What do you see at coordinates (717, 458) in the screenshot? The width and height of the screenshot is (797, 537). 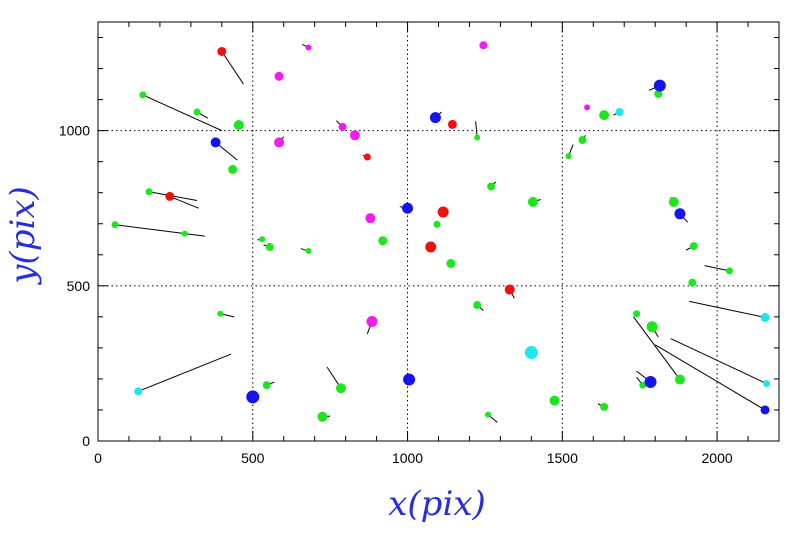 I see `x-tick-label: 2000` at bounding box center [717, 458].